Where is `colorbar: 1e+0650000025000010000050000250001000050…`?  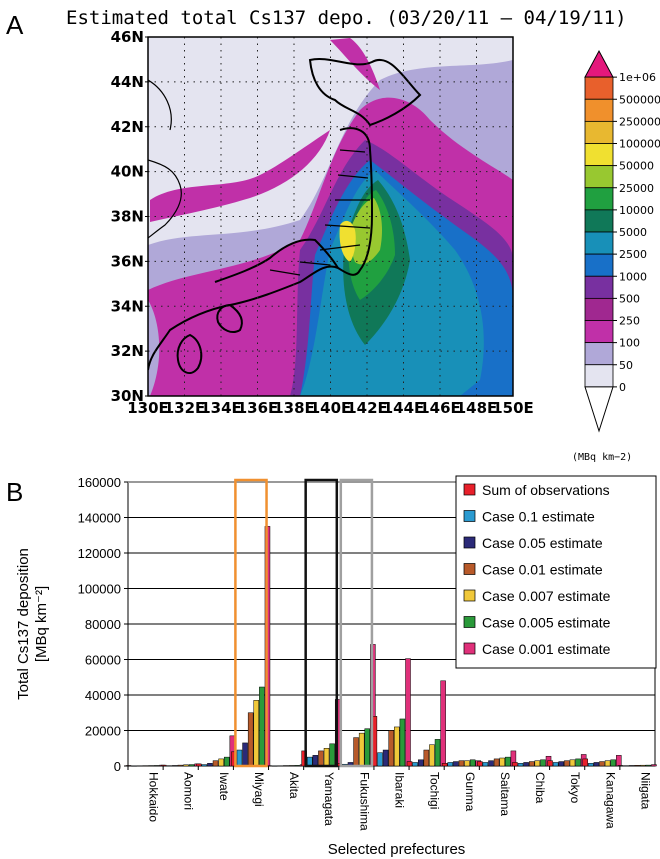 colorbar: 1e+0650000025000010000050000250001000050… is located at coordinates (622, 241).